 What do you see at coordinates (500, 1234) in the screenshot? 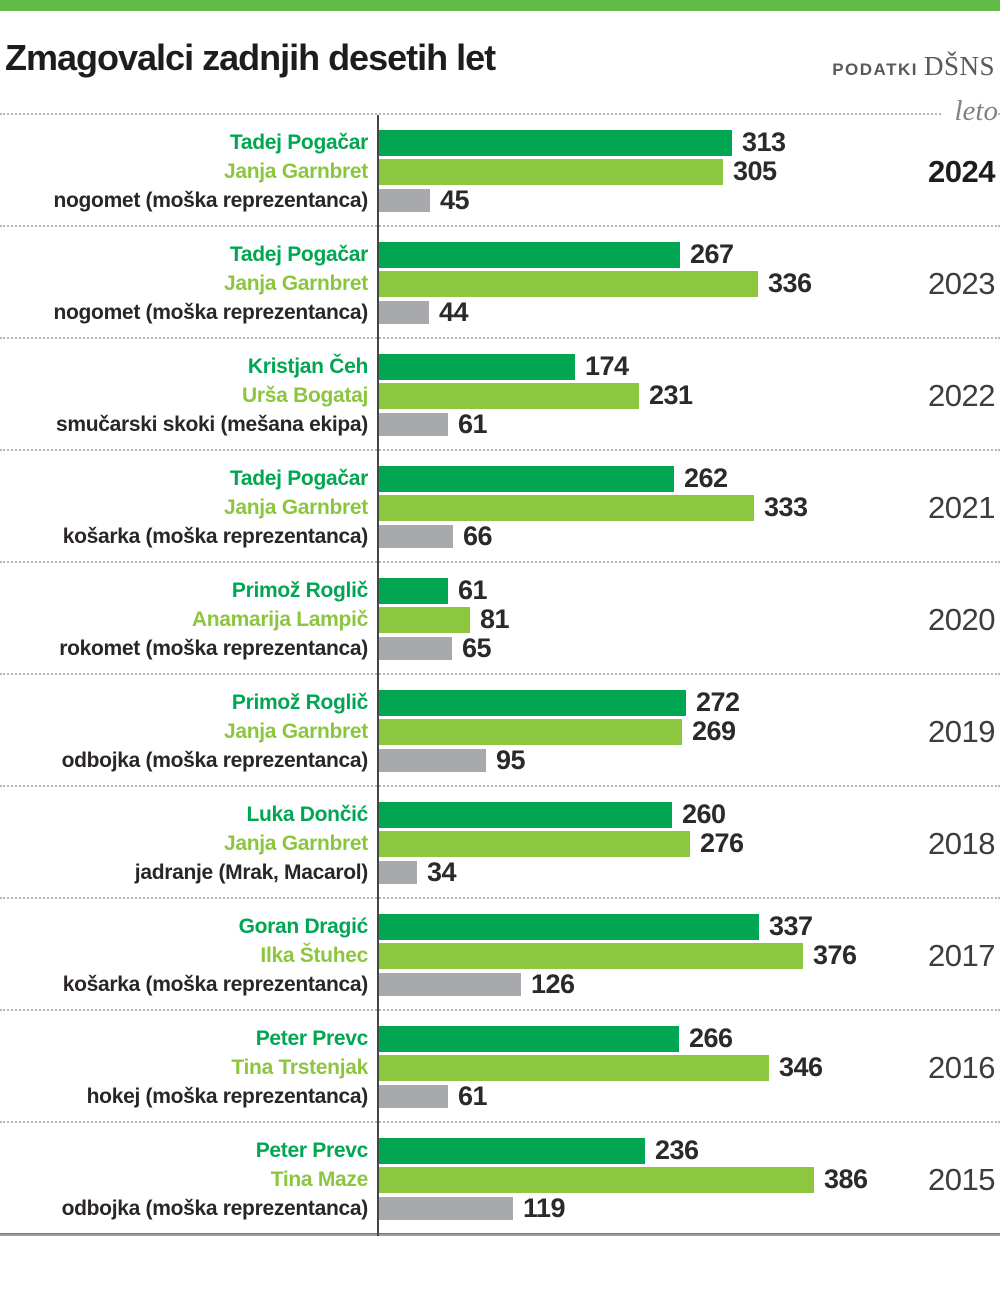
I see `chart-bottom-rule` at bounding box center [500, 1234].